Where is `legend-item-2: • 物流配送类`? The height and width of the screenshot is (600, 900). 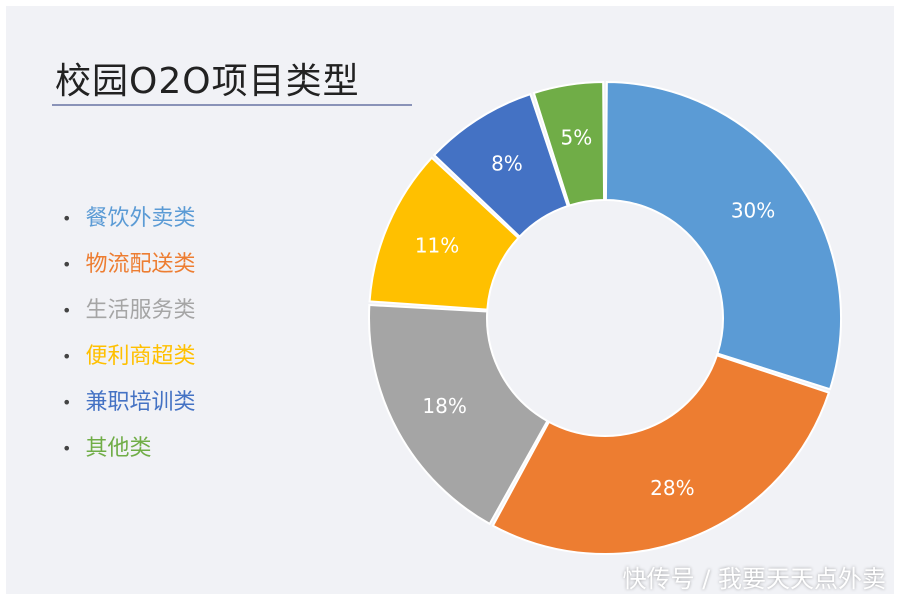 legend-item-2: • 物流配送类 is located at coordinates (128, 265).